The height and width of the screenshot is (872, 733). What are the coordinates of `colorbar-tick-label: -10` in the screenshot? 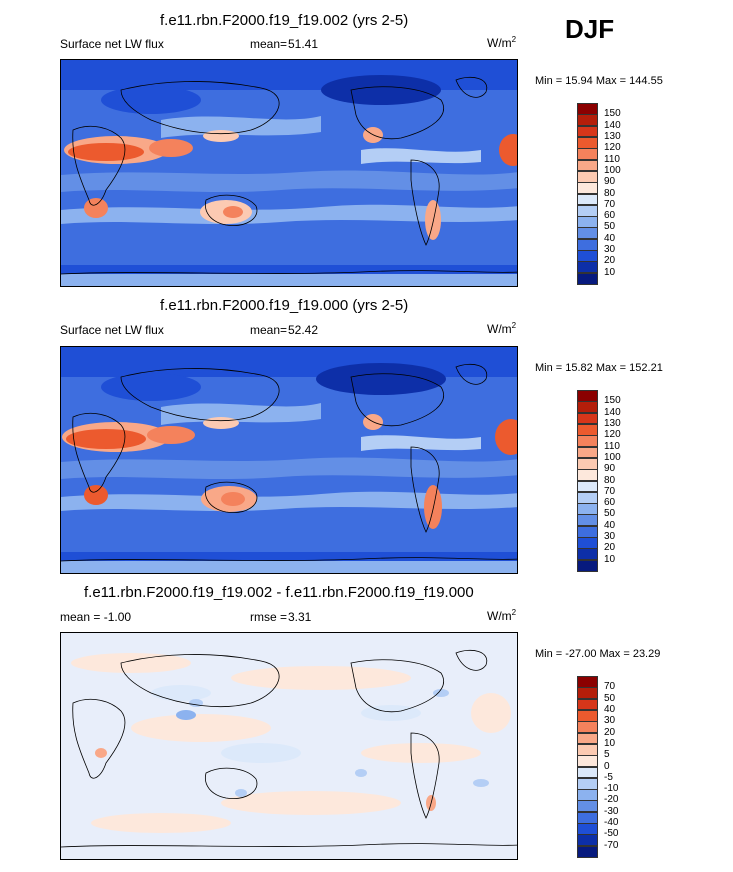 It's located at (611, 789).